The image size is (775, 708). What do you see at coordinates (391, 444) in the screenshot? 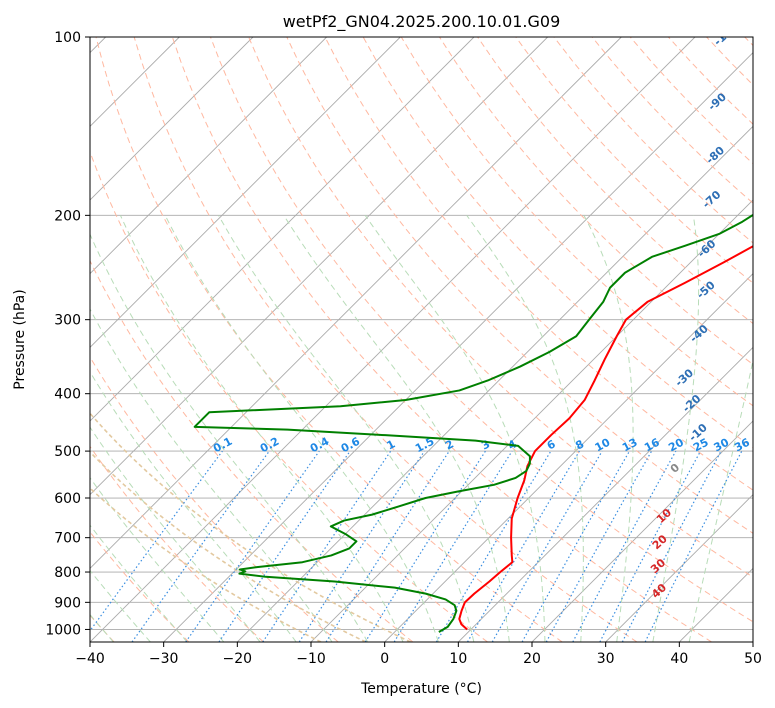
I see `mixing-ratio-label: 1` at bounding box center [391, 444].